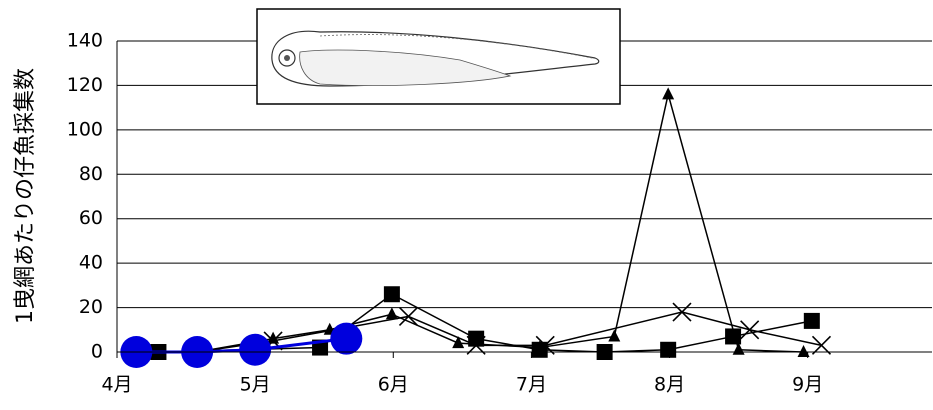 The image size is (933, 410). What do you see at coordinates (91, 263) in the screenshot?
I see `y-tick-label: 40` at bounding box center [91, 263].